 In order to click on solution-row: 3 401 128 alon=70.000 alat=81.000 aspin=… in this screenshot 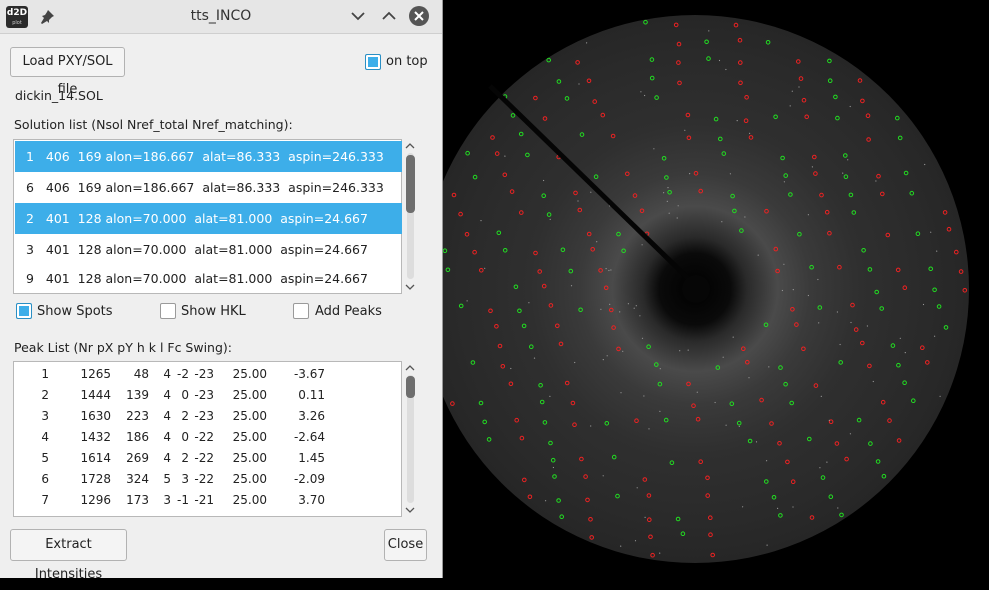, I will do `click(197, 249)`.